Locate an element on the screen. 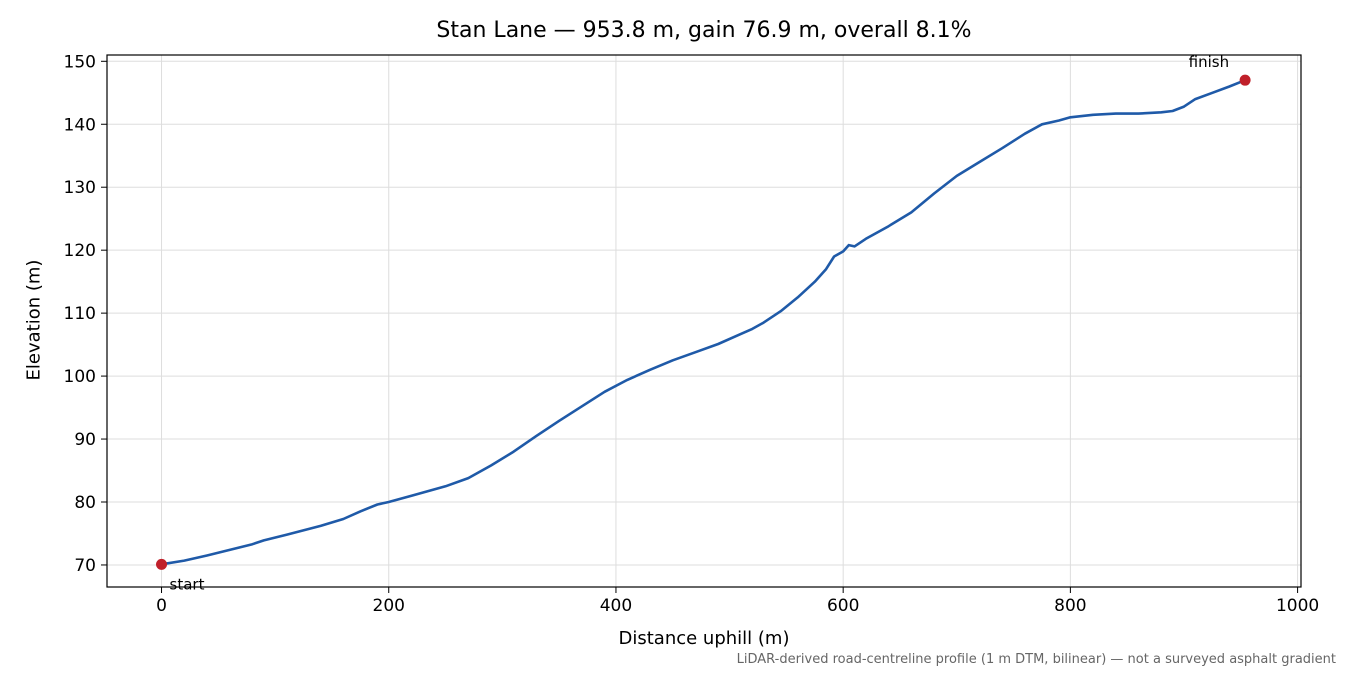  x-tick-label: 400 is located at coordinates (616, 606).